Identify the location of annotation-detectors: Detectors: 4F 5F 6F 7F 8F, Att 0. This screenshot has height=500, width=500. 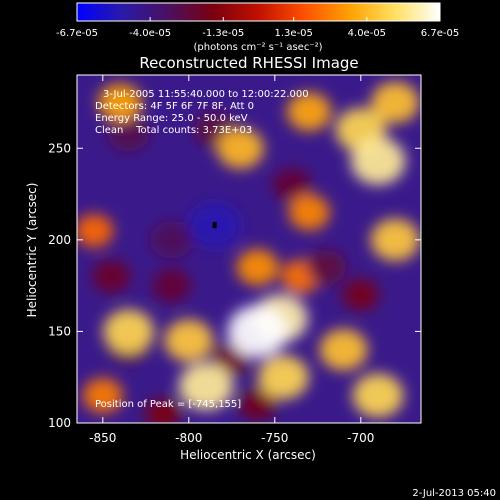
(174, 106).